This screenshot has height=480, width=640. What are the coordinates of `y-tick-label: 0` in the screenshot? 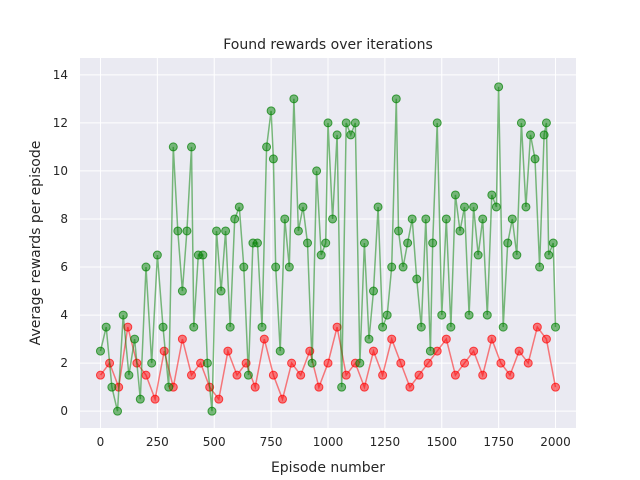 It's located at (64, 411).